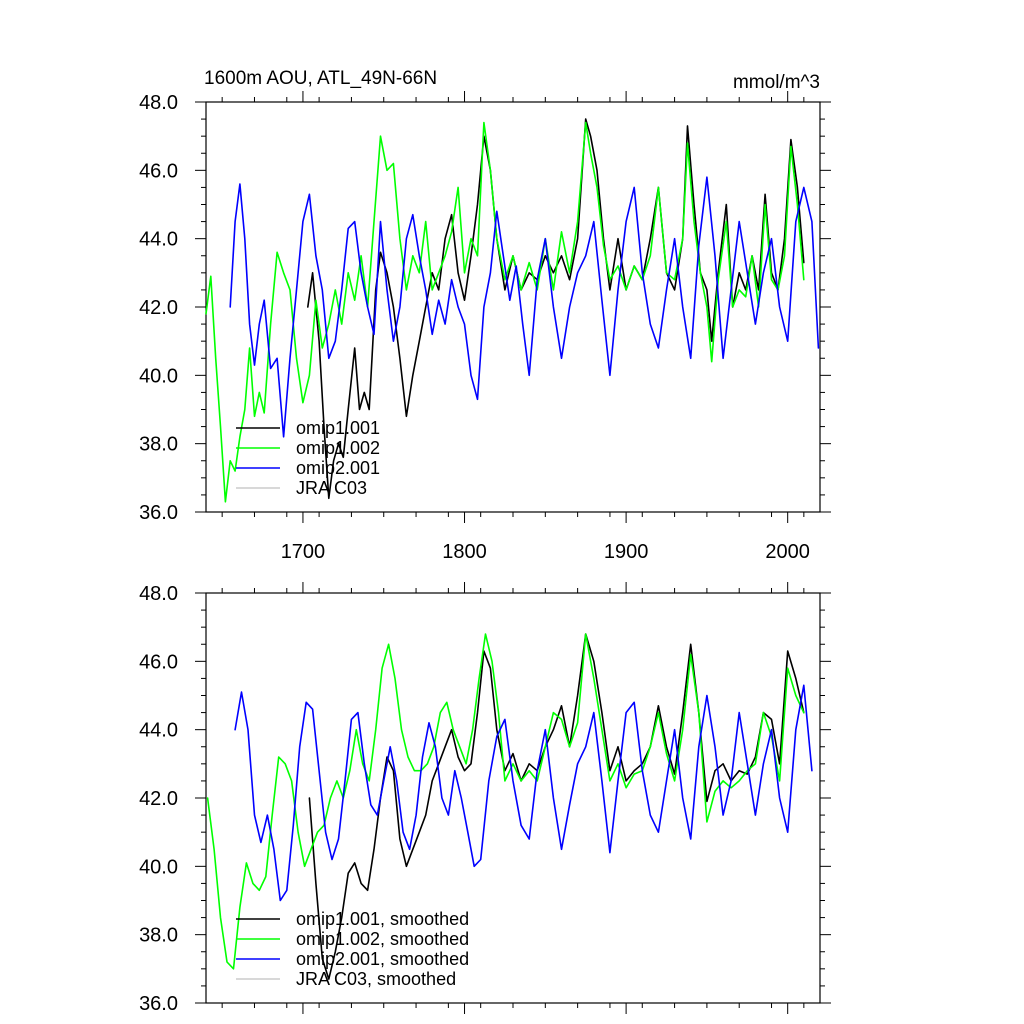 Image resolution: width=1024 pixels, height=1024 pixels. I want to click on legend-label: JRA C03, so click(331, 488).